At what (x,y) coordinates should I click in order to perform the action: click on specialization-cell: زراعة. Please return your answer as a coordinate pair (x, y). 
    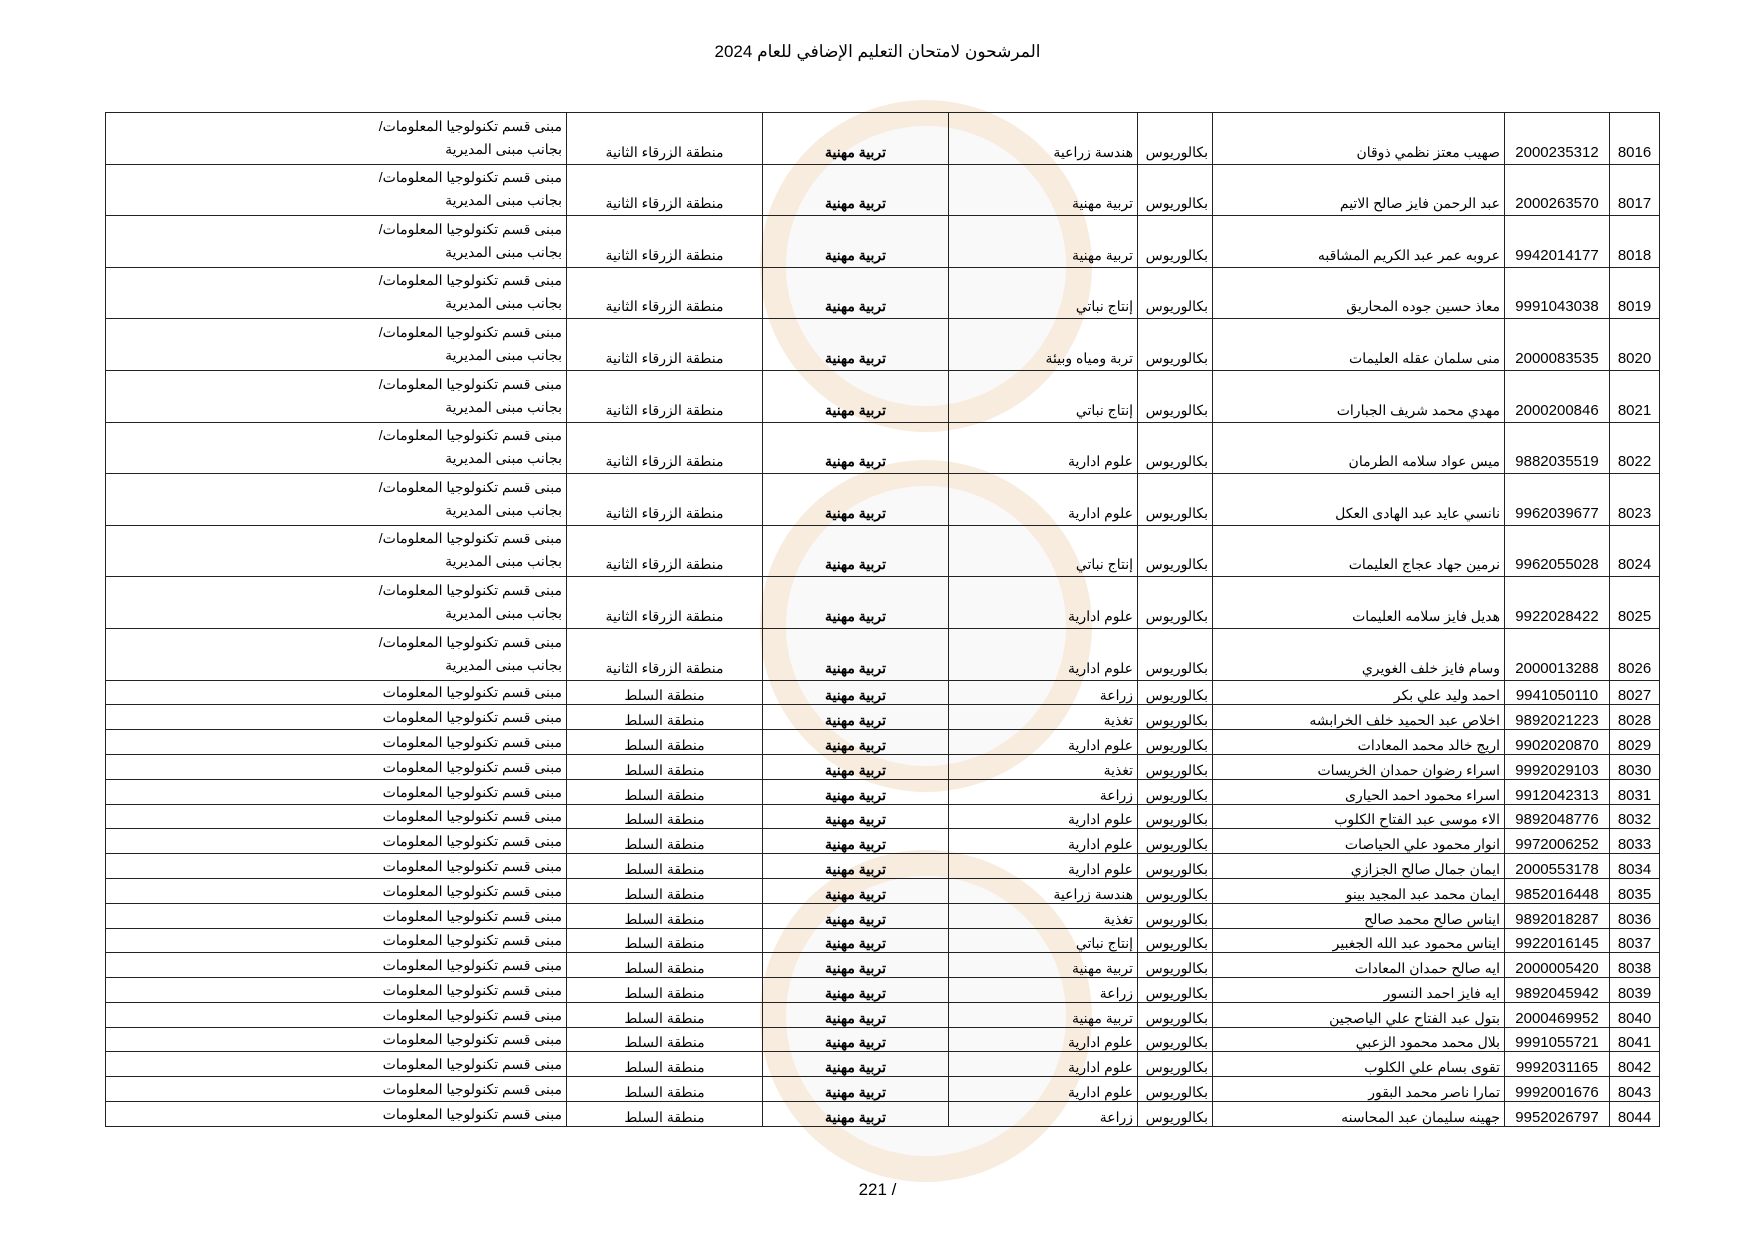
    Looking at the image, I should click on (1043, 990).